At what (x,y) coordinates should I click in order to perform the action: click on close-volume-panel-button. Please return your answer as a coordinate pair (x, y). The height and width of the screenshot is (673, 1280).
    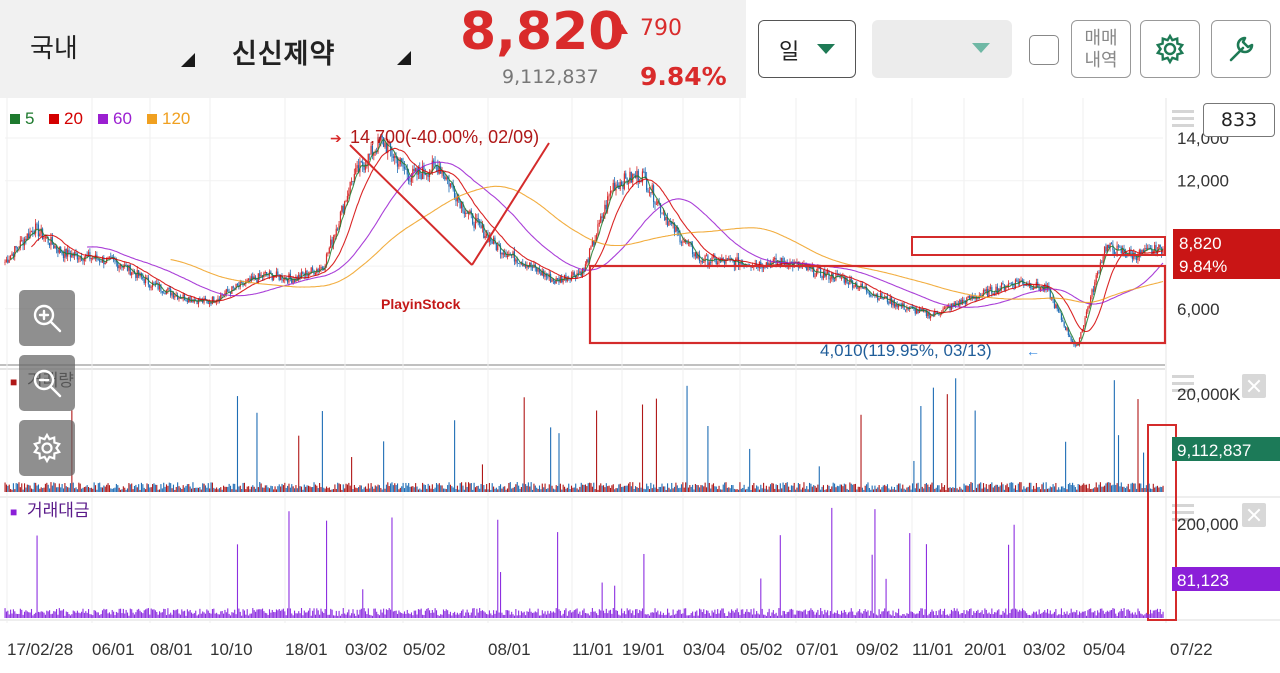
    Looking at the image, I should click on (1254, 386).